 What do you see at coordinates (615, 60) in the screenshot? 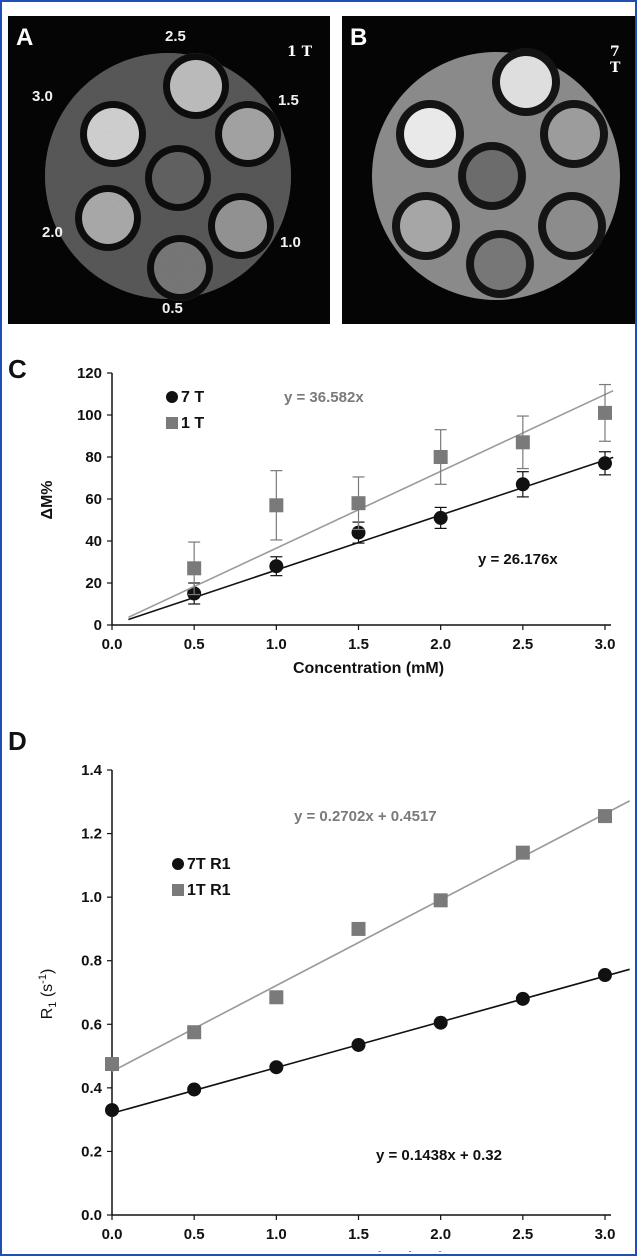
I see `panel-b-field: 7 T` at bounding box center [615, 60].